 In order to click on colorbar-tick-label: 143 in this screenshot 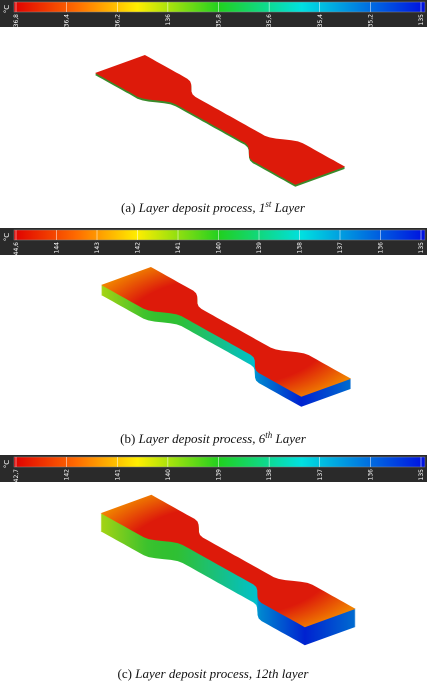, I will do `click(97, 248)`.